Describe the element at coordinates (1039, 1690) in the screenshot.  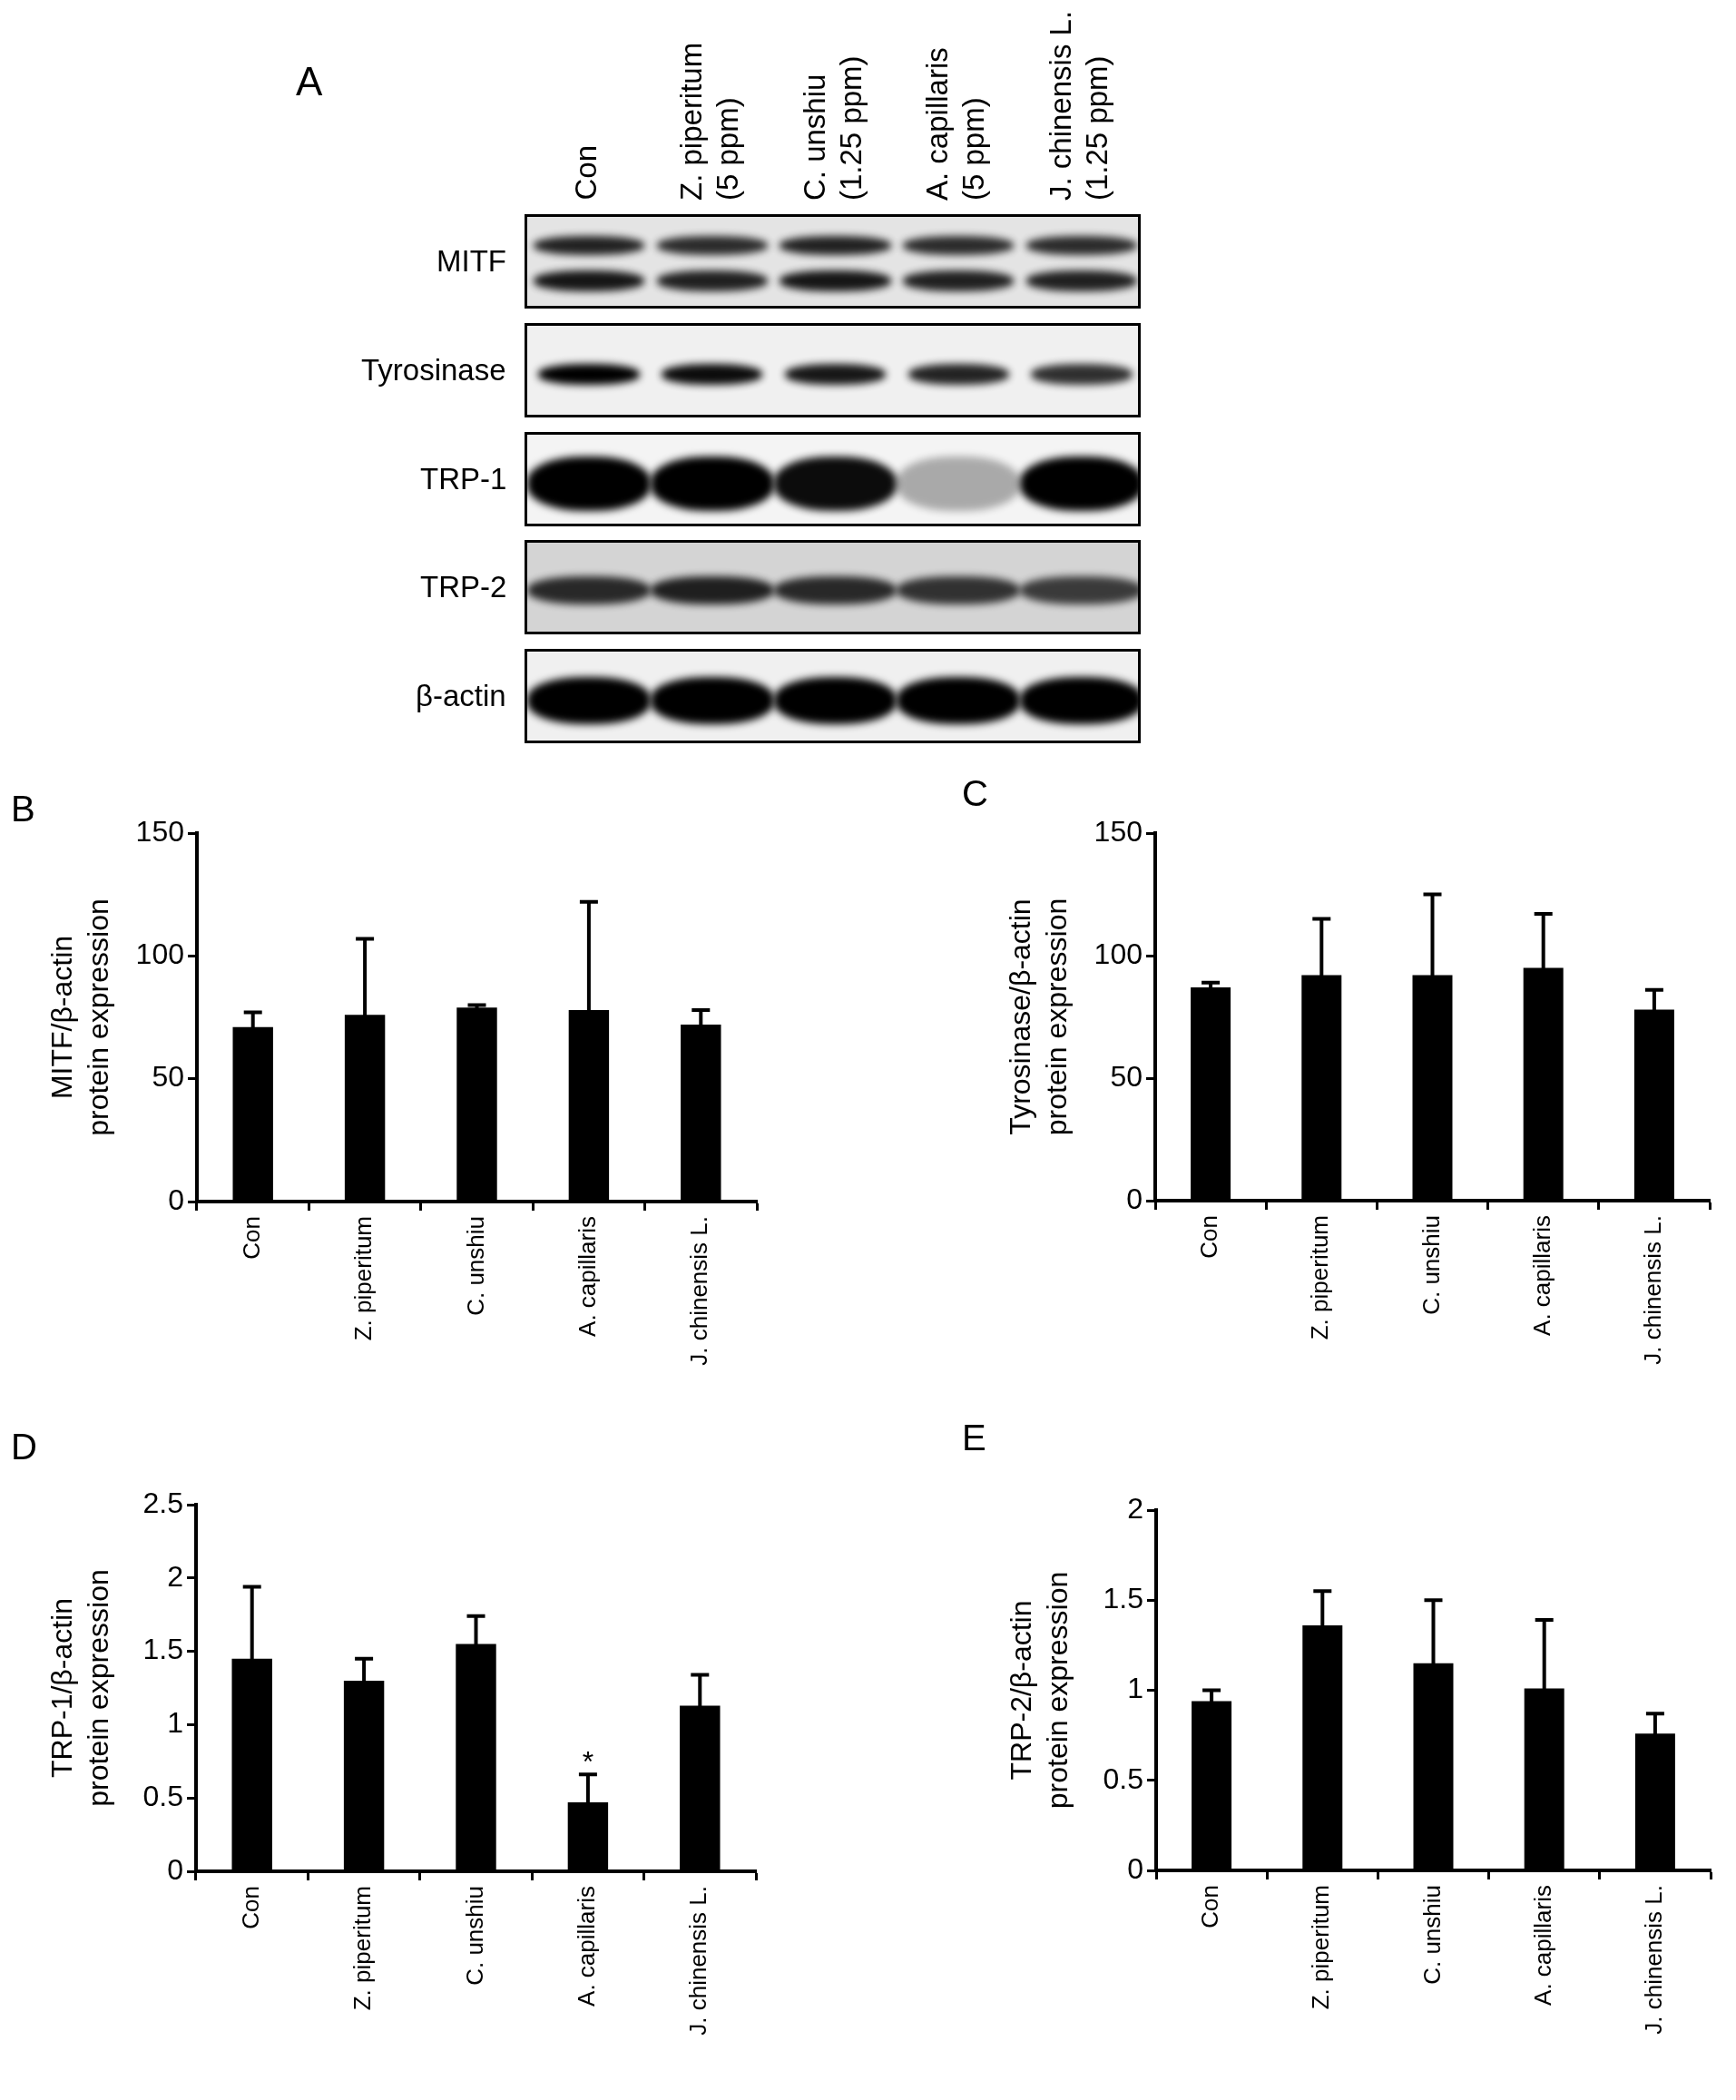
I see `y-axis-title: TRP-2/β-actin protein expression` at that location.